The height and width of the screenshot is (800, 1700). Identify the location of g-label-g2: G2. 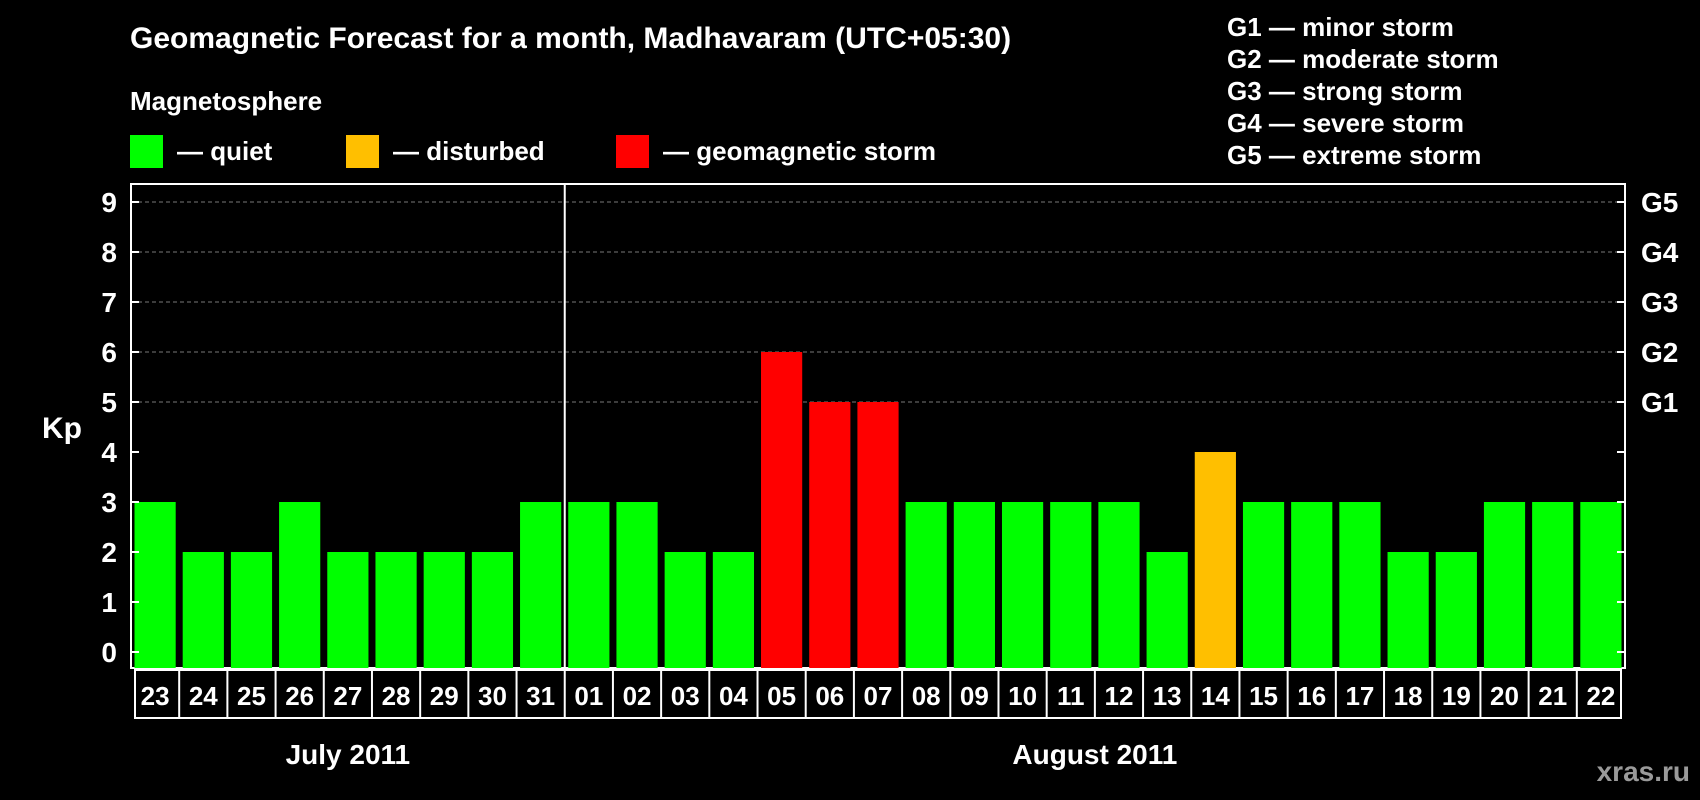
(1659, 352).